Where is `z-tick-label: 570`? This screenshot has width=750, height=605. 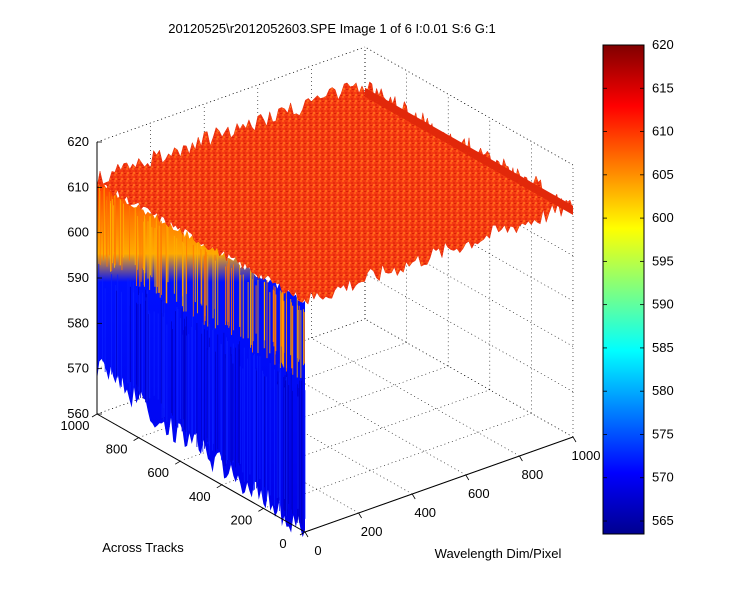
z-tick-label: 570 is located at coordinates (78, 368).